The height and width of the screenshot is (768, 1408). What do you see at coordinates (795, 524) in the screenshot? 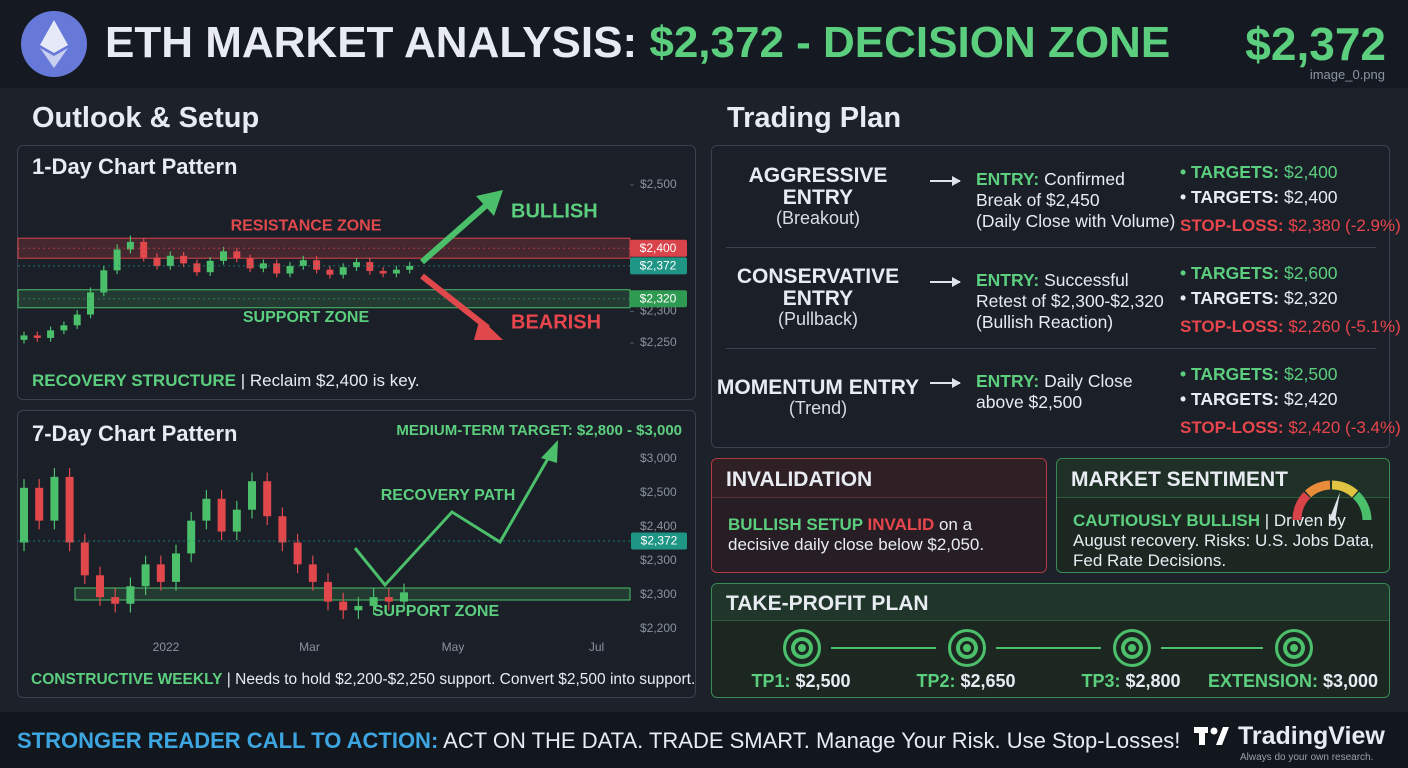
I see `text-setup: BULLISH SETUP` at bounding box center [795, 524].